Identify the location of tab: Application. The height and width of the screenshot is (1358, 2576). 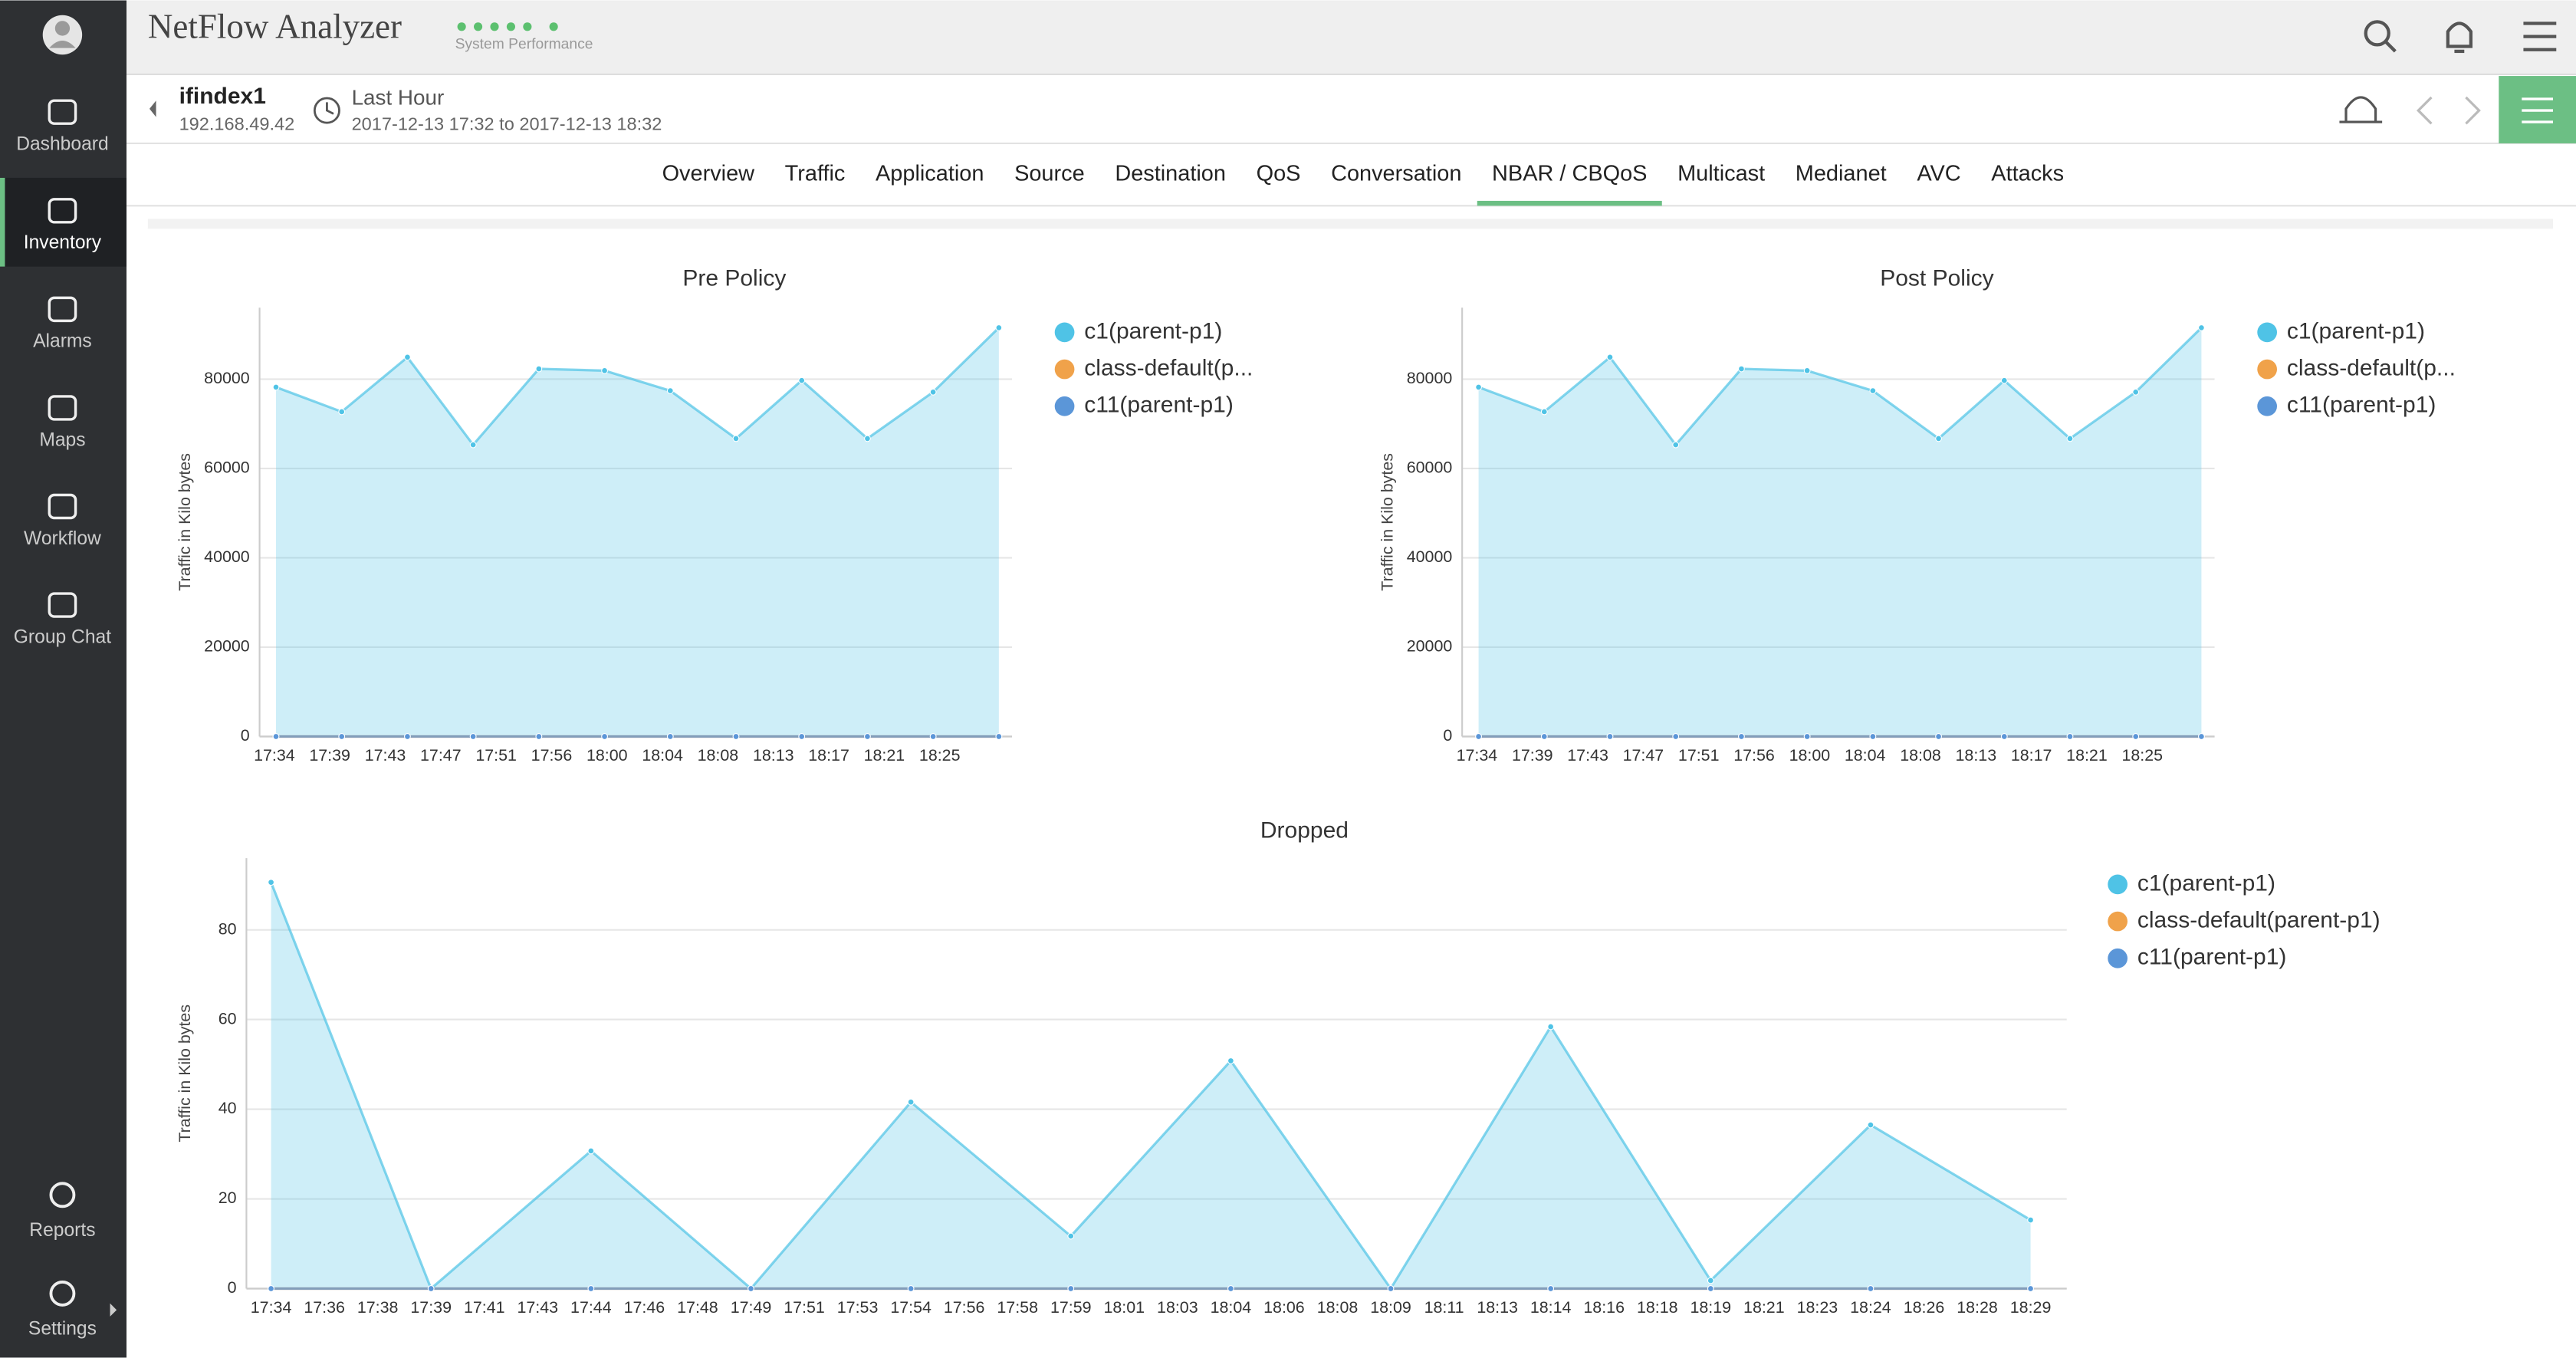
(930, 173).